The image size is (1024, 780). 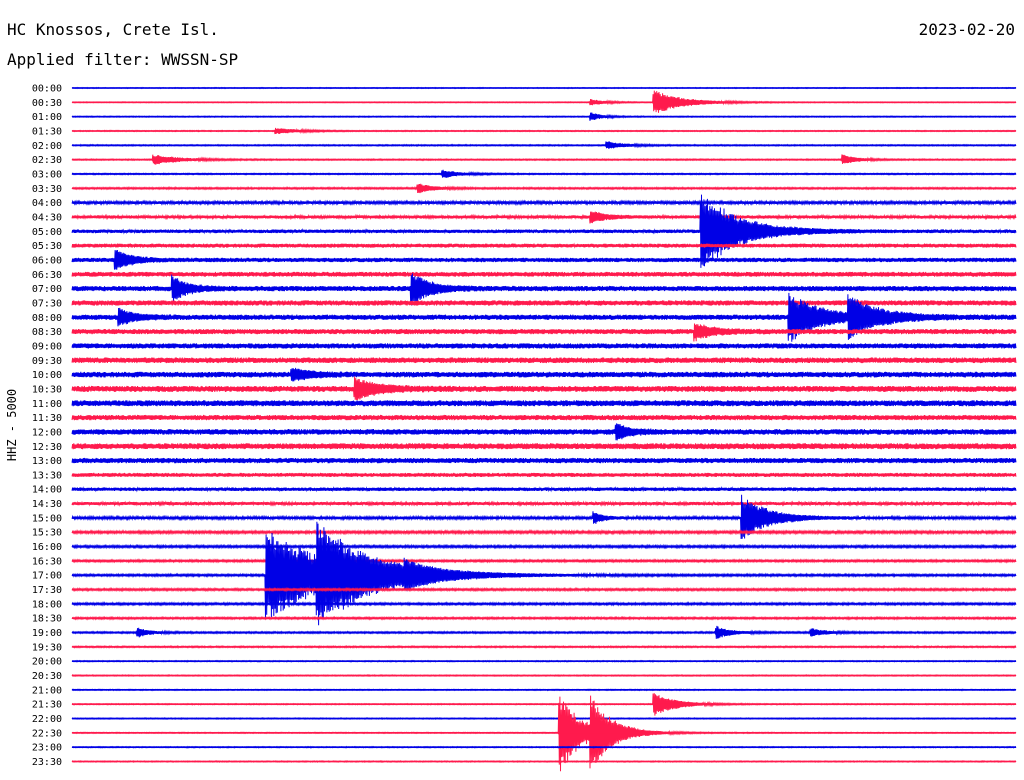 I want to click on time-tick-label: 23:00, so click(x=47, y=748).